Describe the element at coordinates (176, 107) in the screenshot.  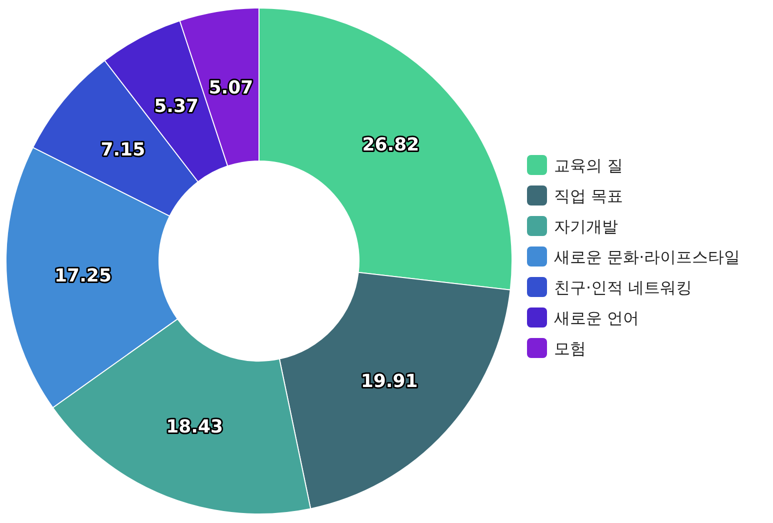
I see `data-label: 5.37` at that location.